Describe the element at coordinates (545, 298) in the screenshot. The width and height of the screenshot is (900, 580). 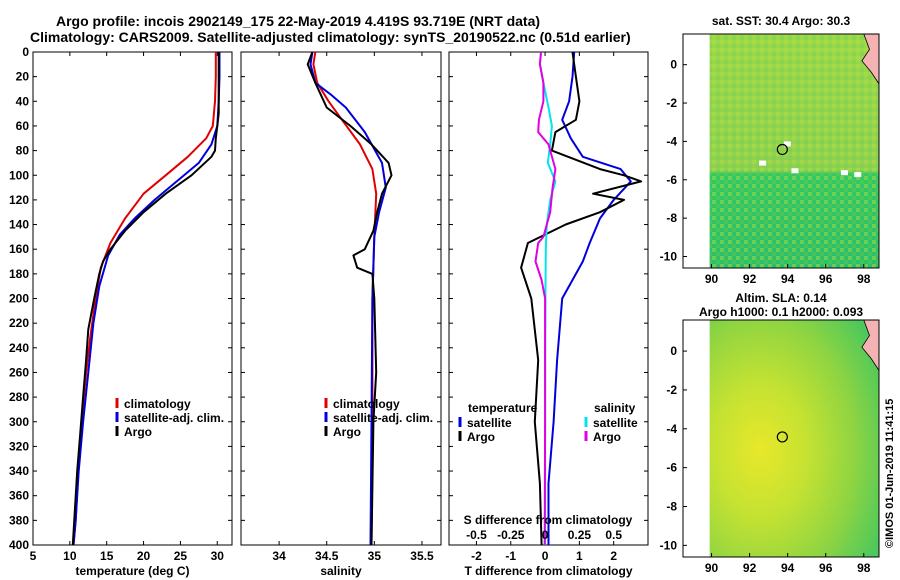
I see `series-line-s-argo` at that location.